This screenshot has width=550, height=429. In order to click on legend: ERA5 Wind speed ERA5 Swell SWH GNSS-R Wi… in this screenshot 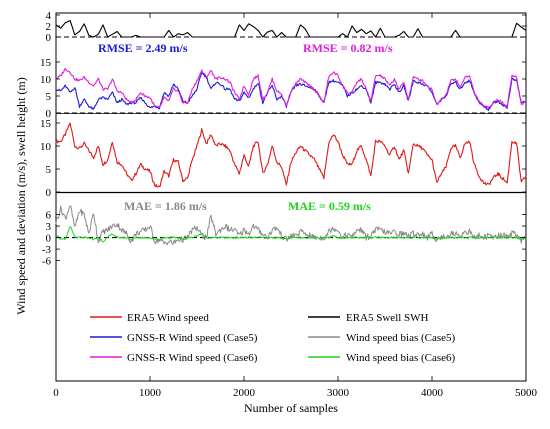, I will do `click(273, 338)`.